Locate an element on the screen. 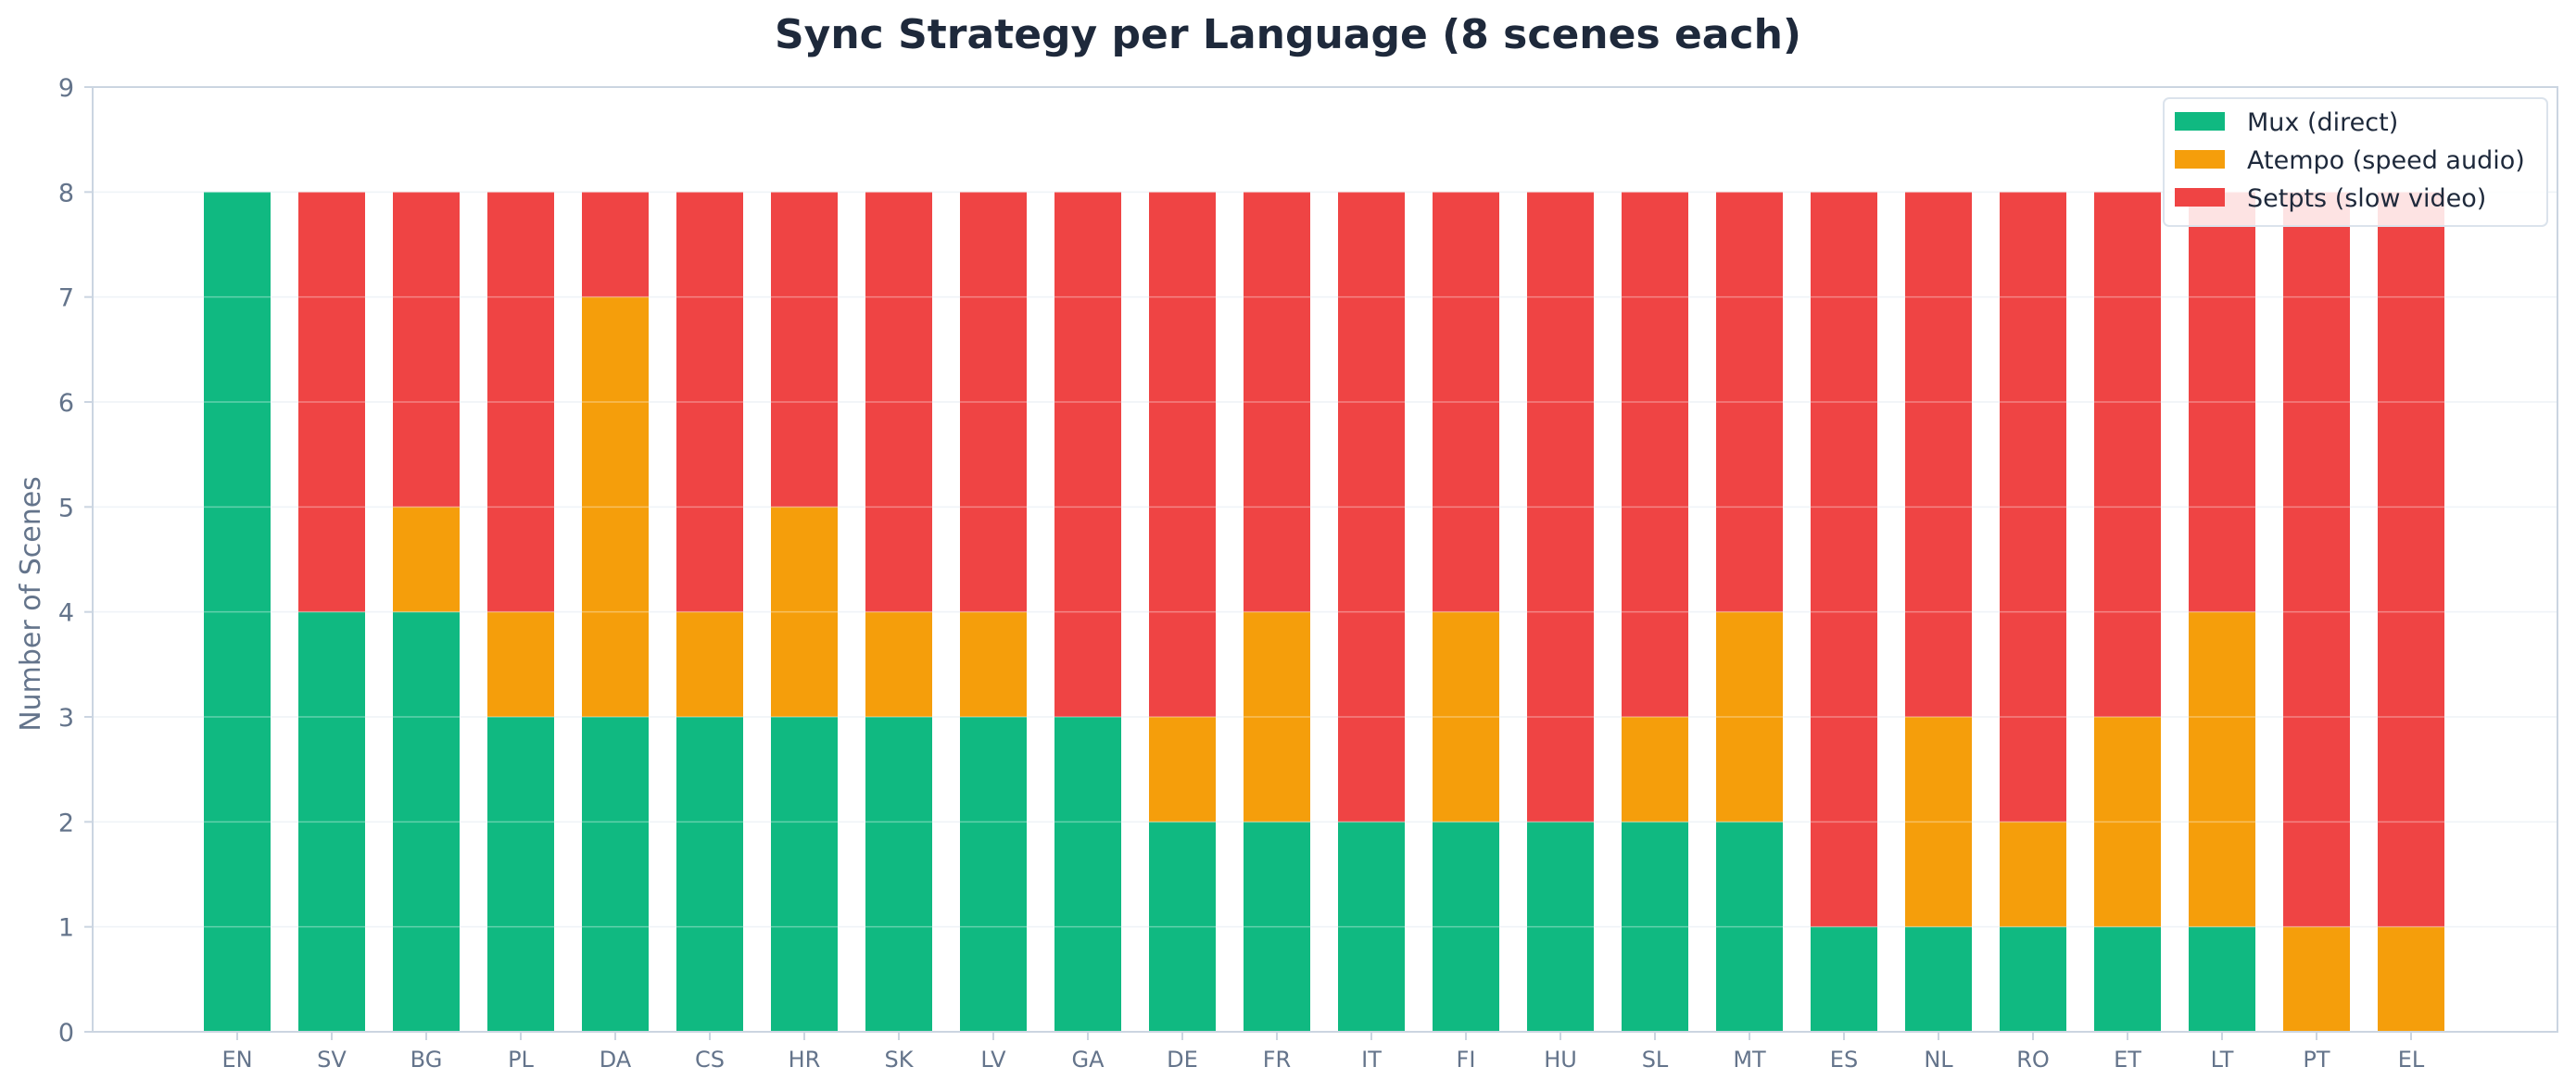  bar-pl-setpts is located at coordinates (520, 402).